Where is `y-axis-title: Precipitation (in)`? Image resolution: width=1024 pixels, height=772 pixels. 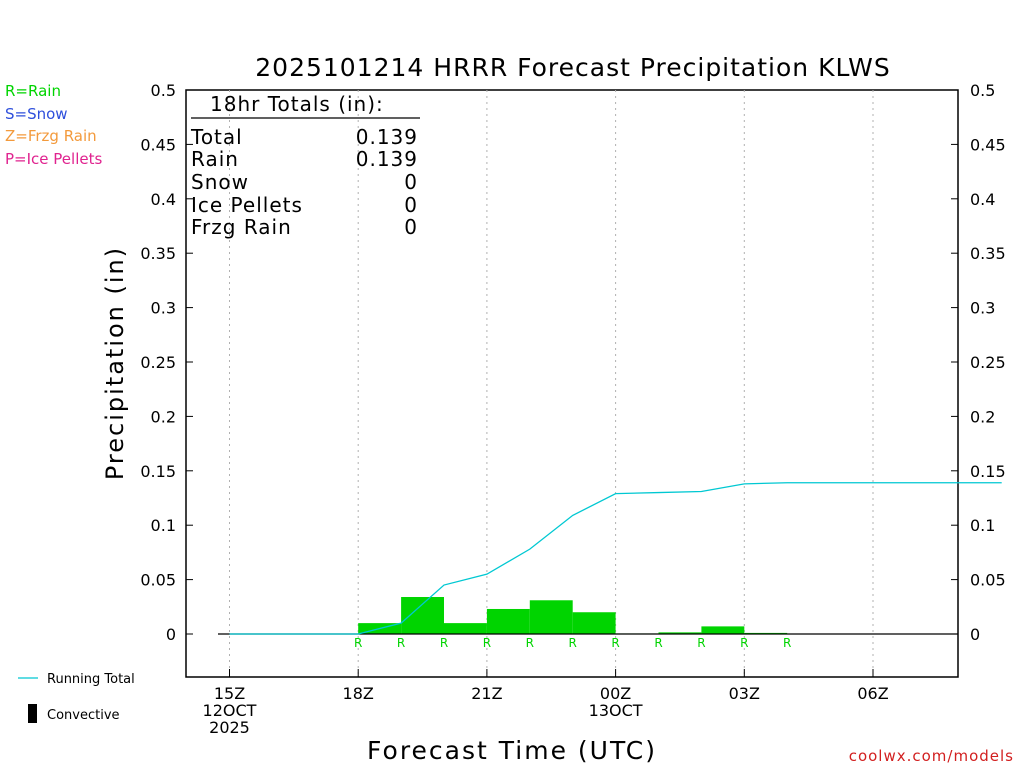
y-axis-title: Precipitation (in) is located at coordinates (115, 363).